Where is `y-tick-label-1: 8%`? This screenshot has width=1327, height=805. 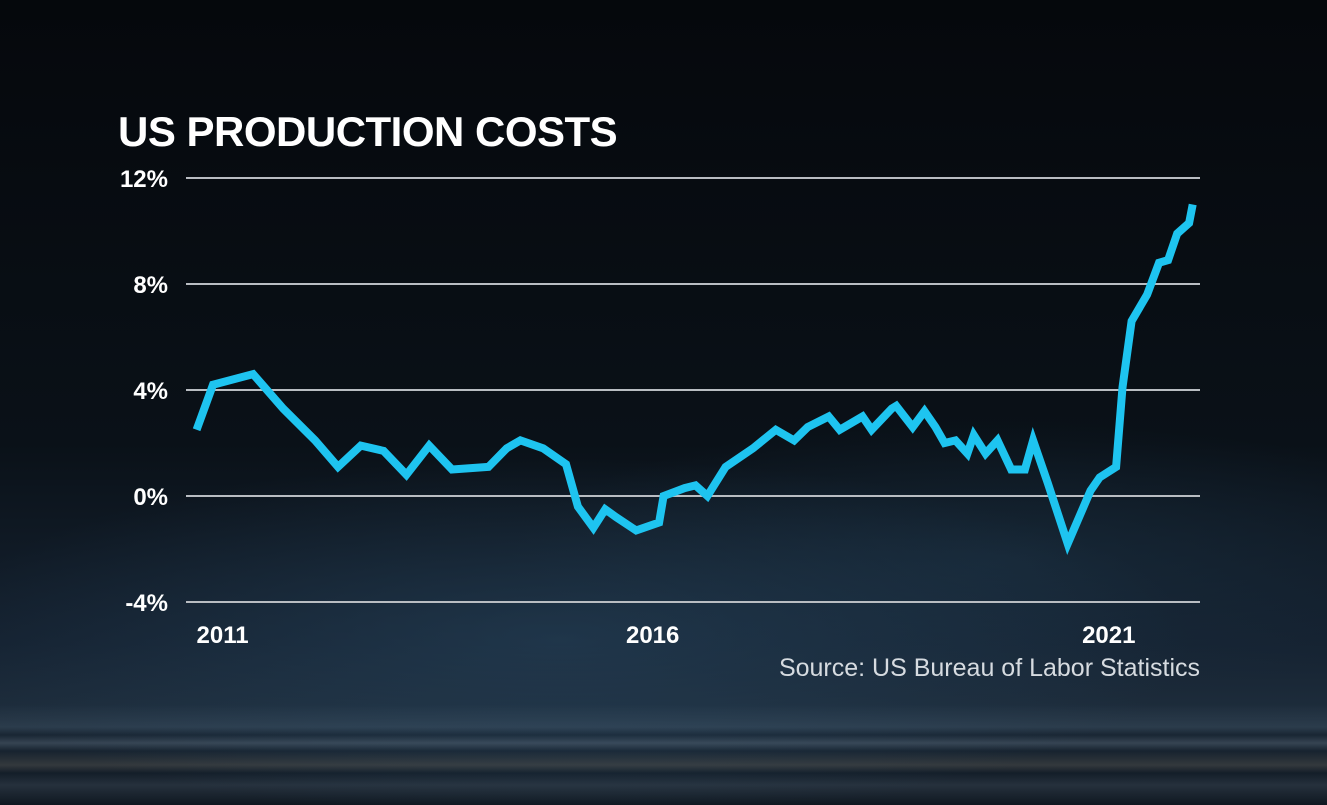 y-tick-label-1: 8% is located at coordinates (150, 285).